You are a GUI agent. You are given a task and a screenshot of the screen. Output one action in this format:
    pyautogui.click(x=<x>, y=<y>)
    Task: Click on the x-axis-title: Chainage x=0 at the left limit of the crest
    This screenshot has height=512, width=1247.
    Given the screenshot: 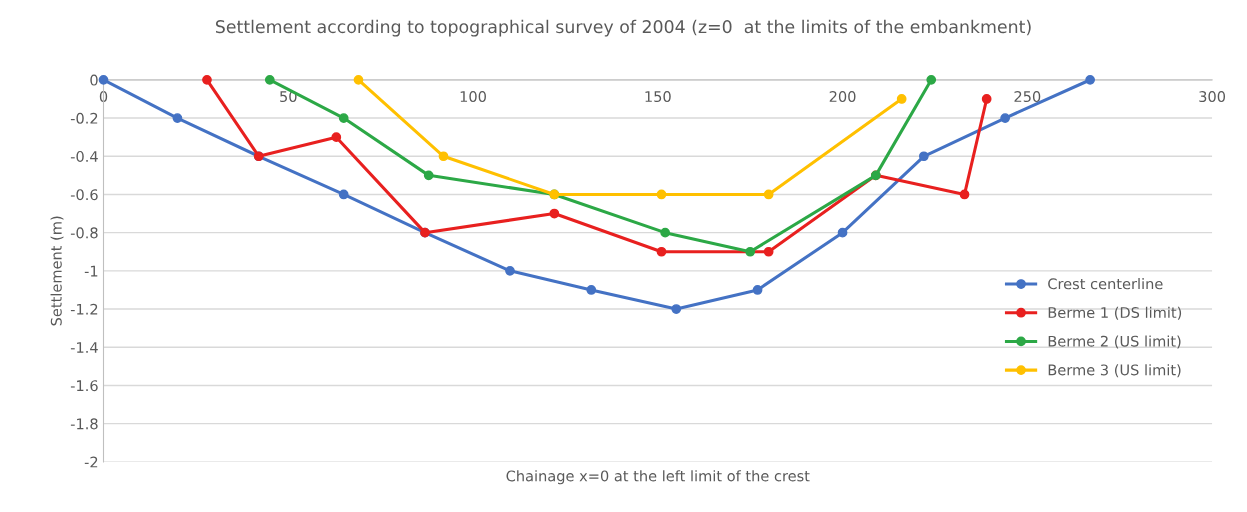 What is the action you would take?
    pyautogui.click(x=658, y=477)
    